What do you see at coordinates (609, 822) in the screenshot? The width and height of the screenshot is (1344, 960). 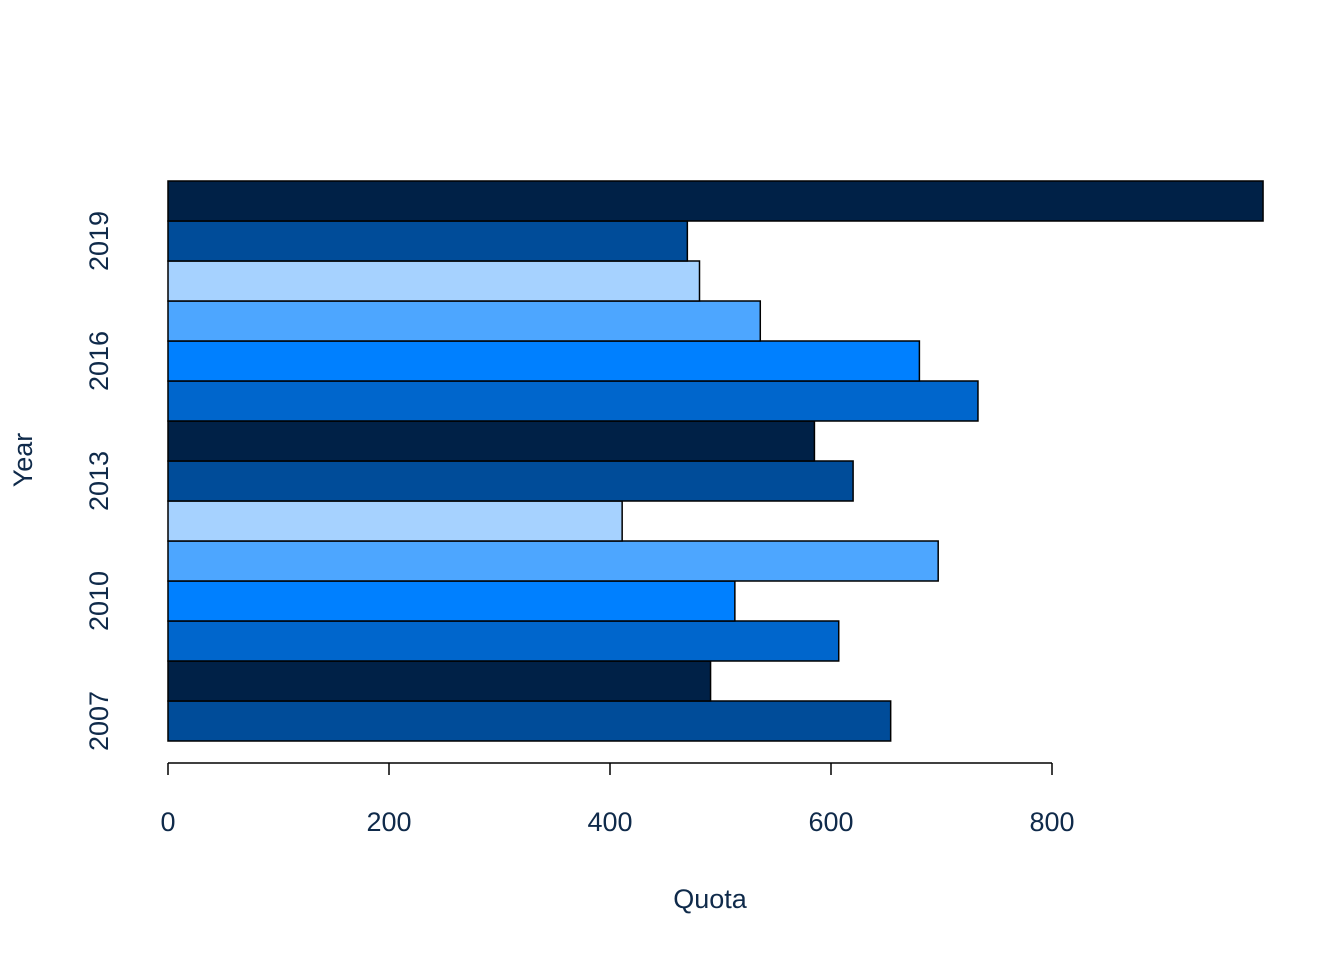 I see `x-tick-label: 400` at bounding box center [609, 822].